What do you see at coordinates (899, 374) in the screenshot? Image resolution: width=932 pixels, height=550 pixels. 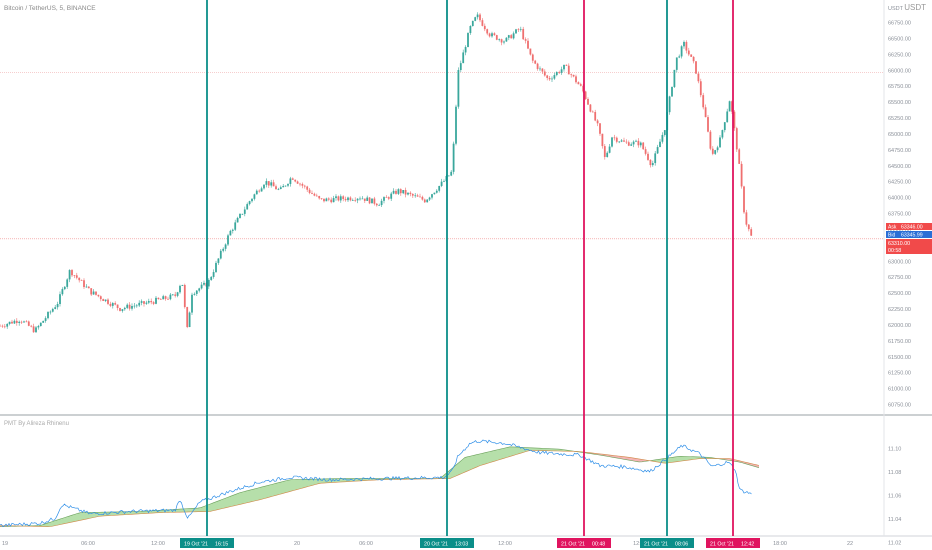 I see `price-tick-label: 61250.00` at bounding box center [899, 374].